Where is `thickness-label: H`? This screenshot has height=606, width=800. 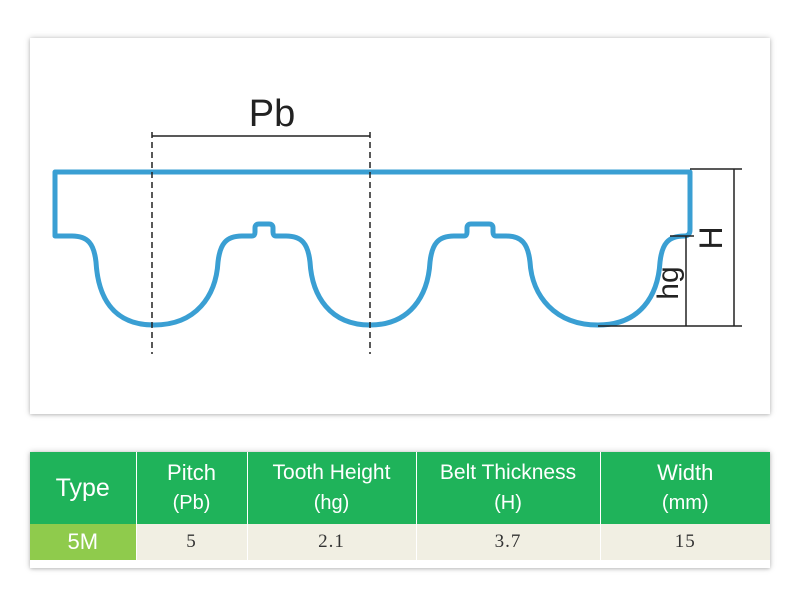
thickness-label: H is located at coordinates (711, 237).